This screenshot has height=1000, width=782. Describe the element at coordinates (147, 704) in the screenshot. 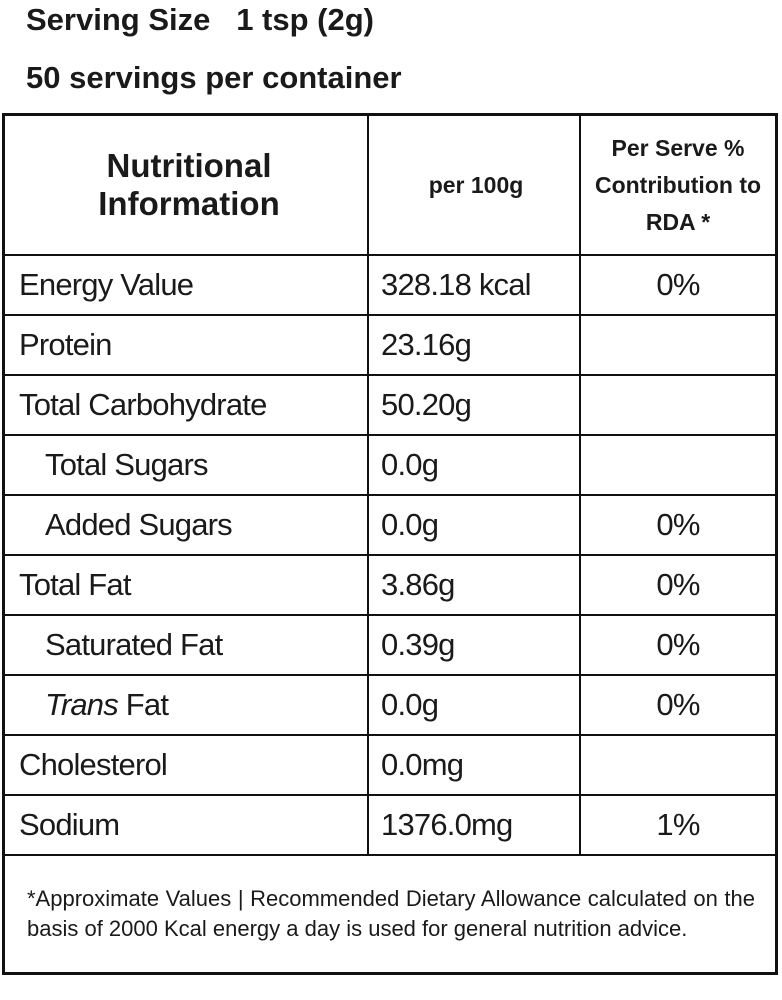

I see `nutrient-text: Fat` at that location.